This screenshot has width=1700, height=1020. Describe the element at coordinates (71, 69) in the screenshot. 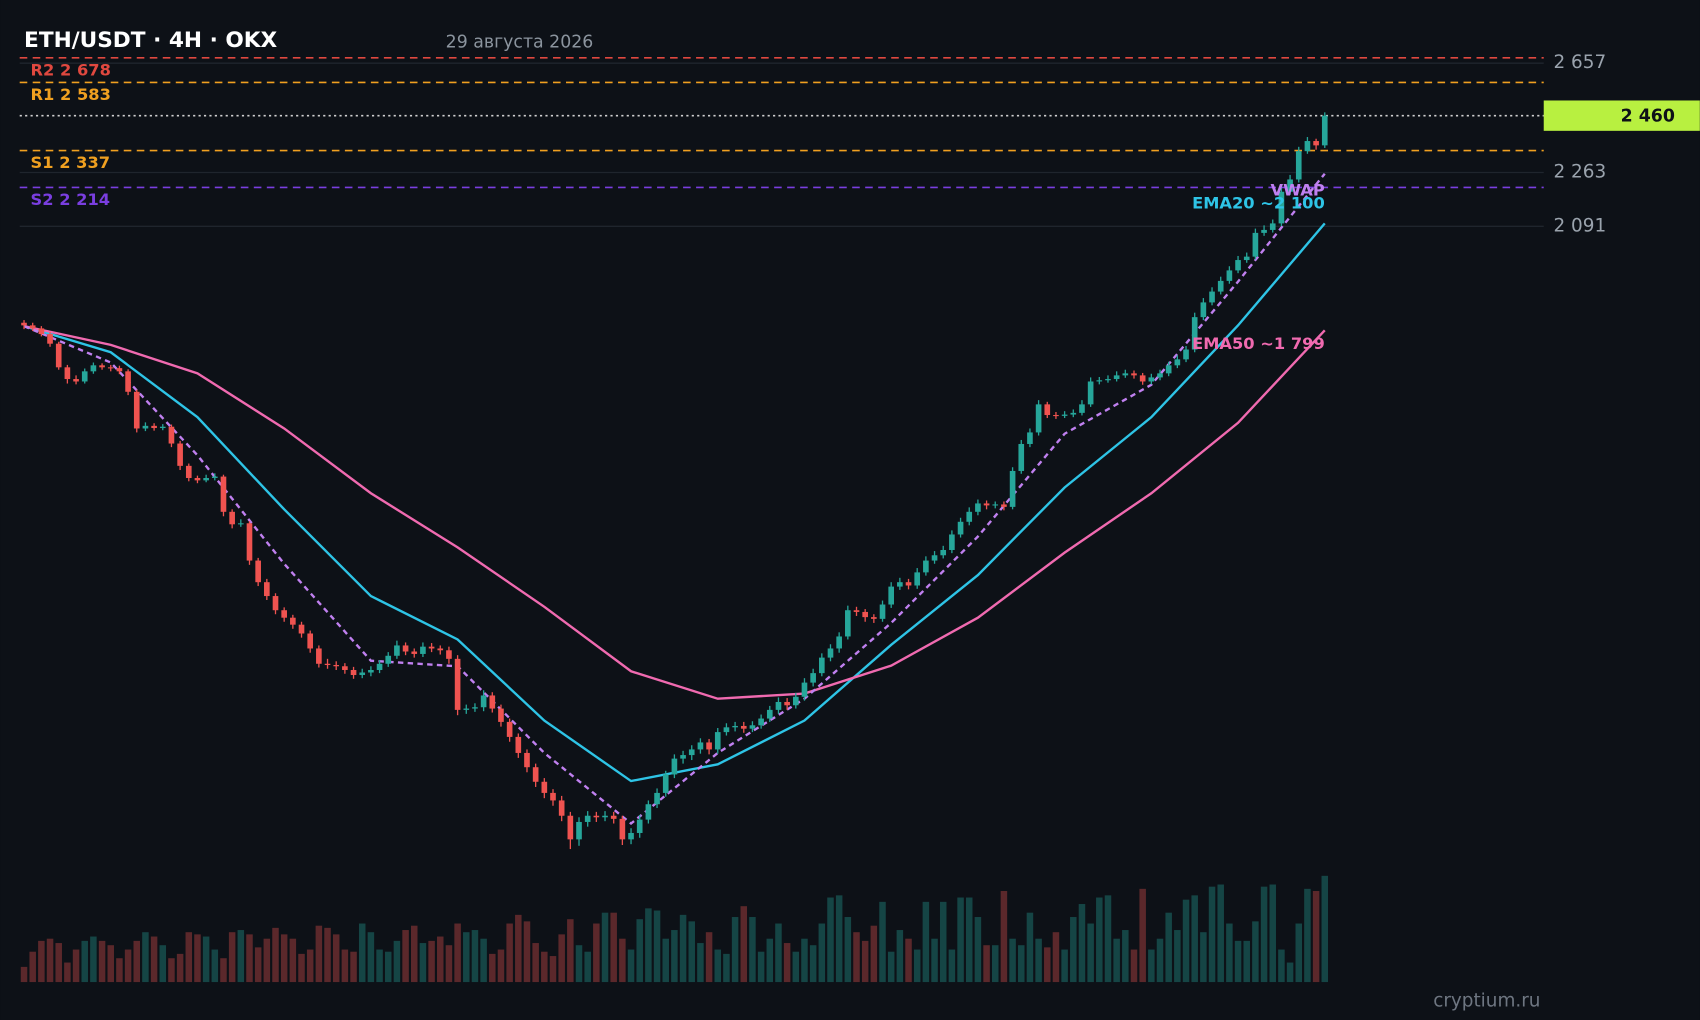

I see `level-label: R2 2 678` at that location.